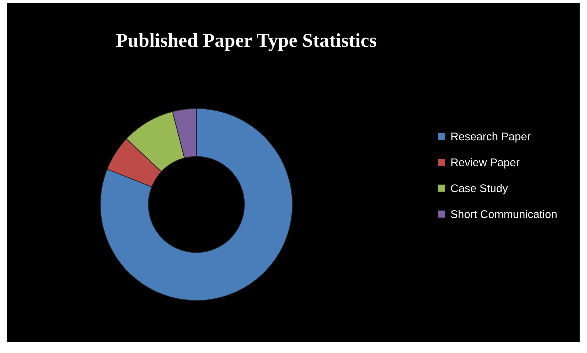 This screenshot has height=353, width=587. I want to click on legend-label: Research Paper, so click(491, 137).